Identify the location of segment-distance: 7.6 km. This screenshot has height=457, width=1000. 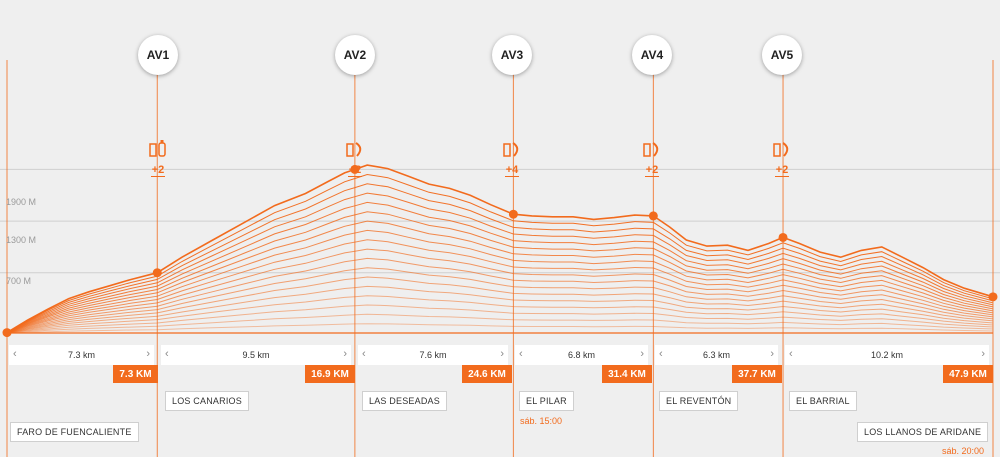
(433, 355).